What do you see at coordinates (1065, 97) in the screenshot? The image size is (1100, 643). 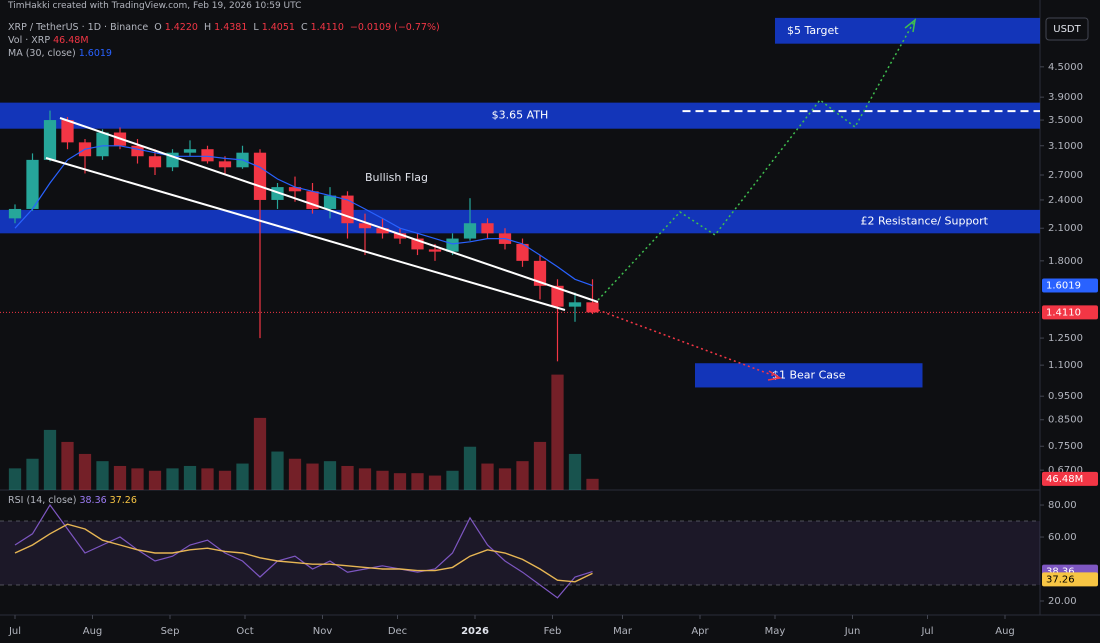 I see `y-tick-label: 3.9000` at bounding box center [1065, 97].